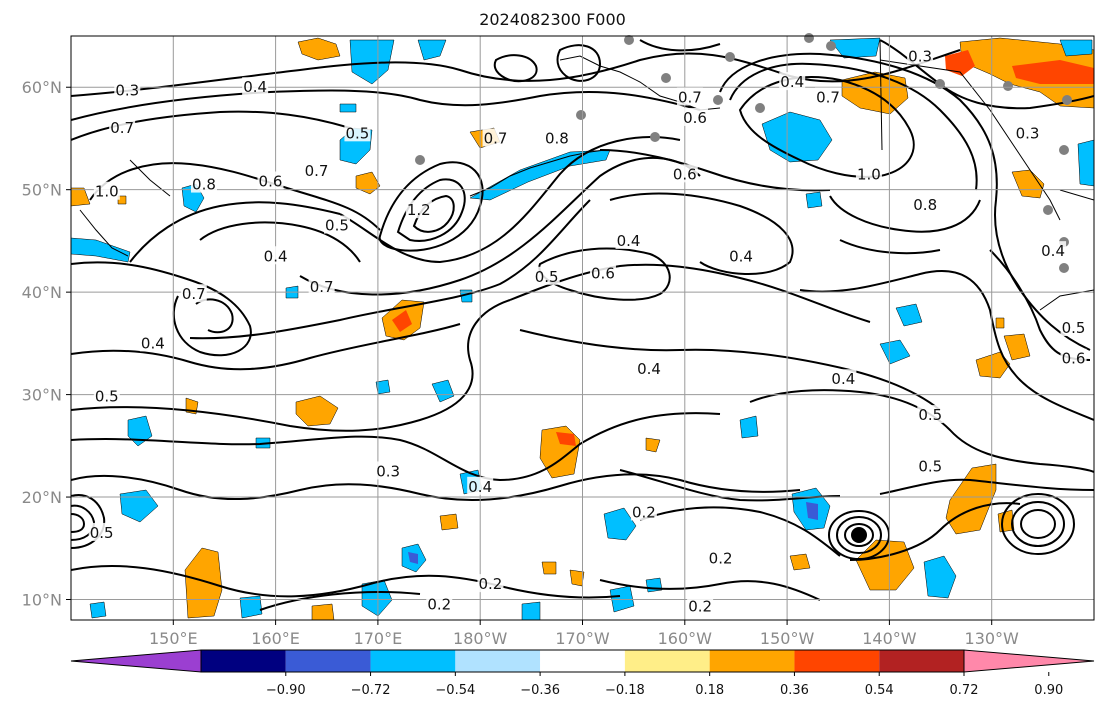 The image size is (1105, 712). I want to click on lat-tick-label: 60°N, so click(42, 87).